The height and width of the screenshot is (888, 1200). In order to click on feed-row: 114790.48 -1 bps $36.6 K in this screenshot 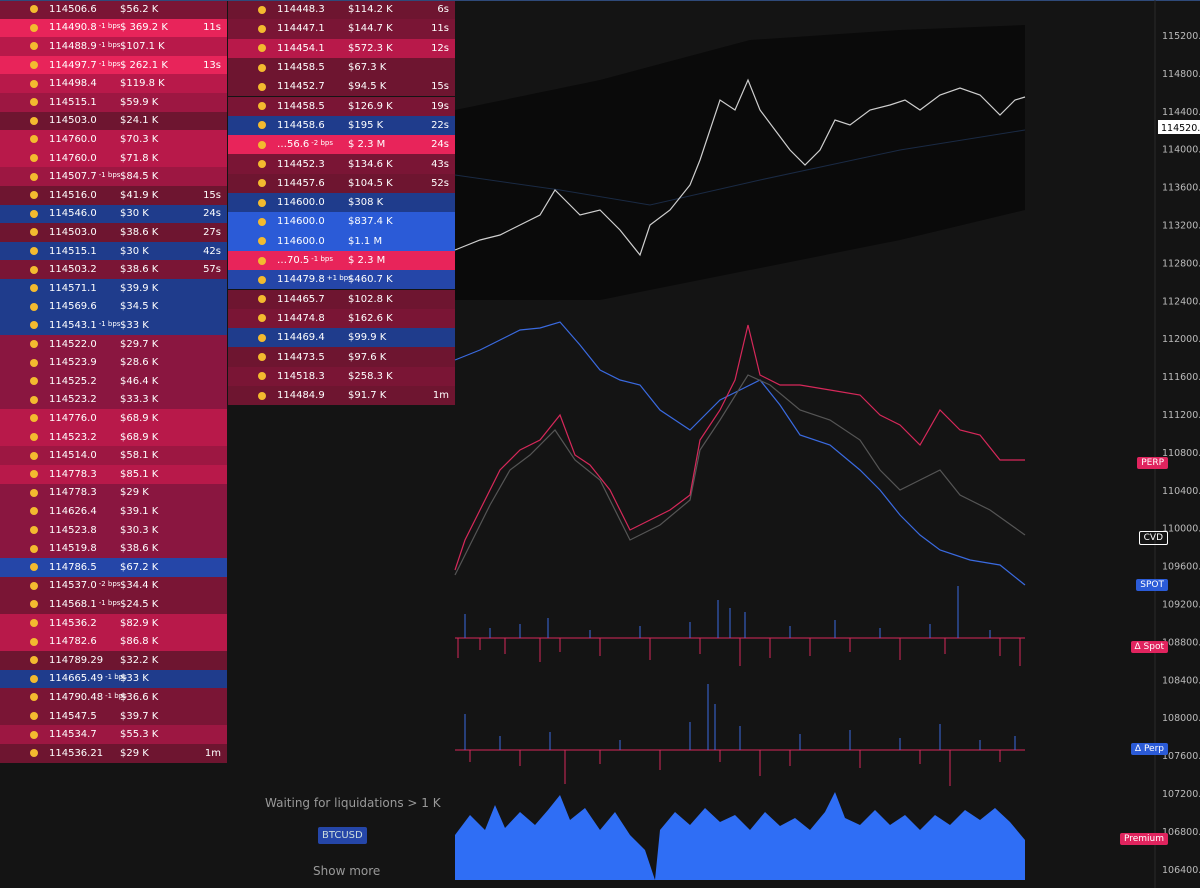, I will do `click(113, 697)`.